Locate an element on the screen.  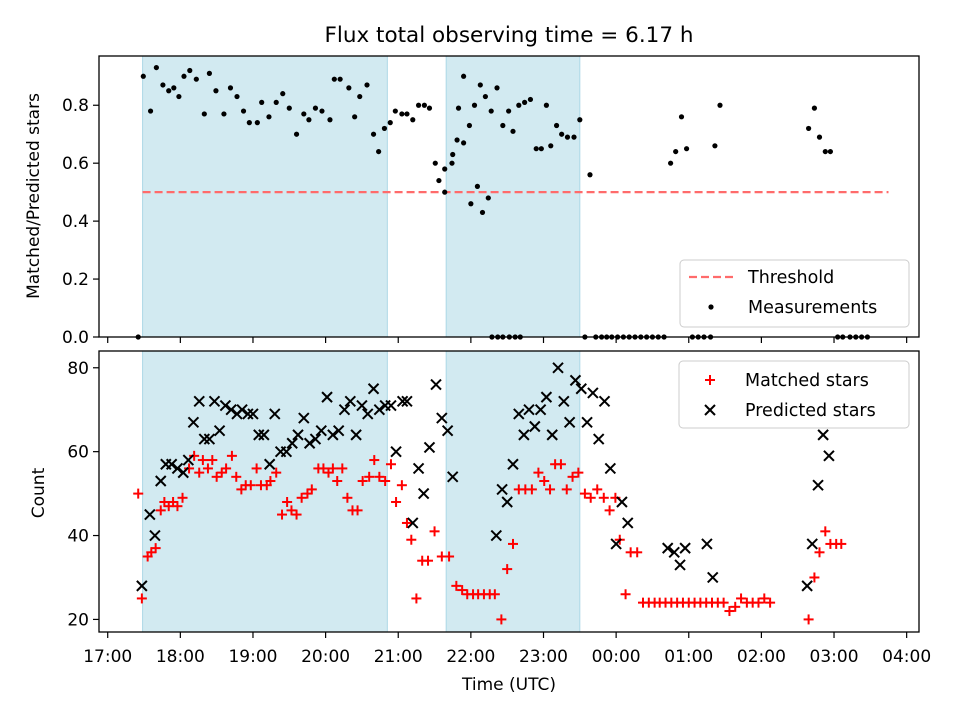
bottom-y-axis-label: Count is located at coordinates (39, 492).